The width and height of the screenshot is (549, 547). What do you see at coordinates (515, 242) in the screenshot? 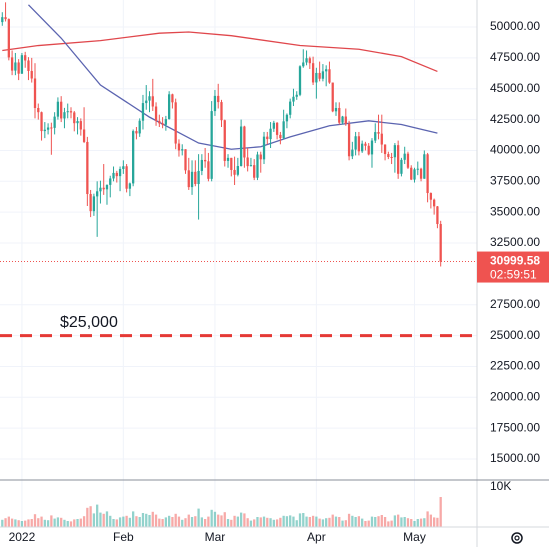
I see `y-tick-label: 32500.00` at bounding box center [515, 242].